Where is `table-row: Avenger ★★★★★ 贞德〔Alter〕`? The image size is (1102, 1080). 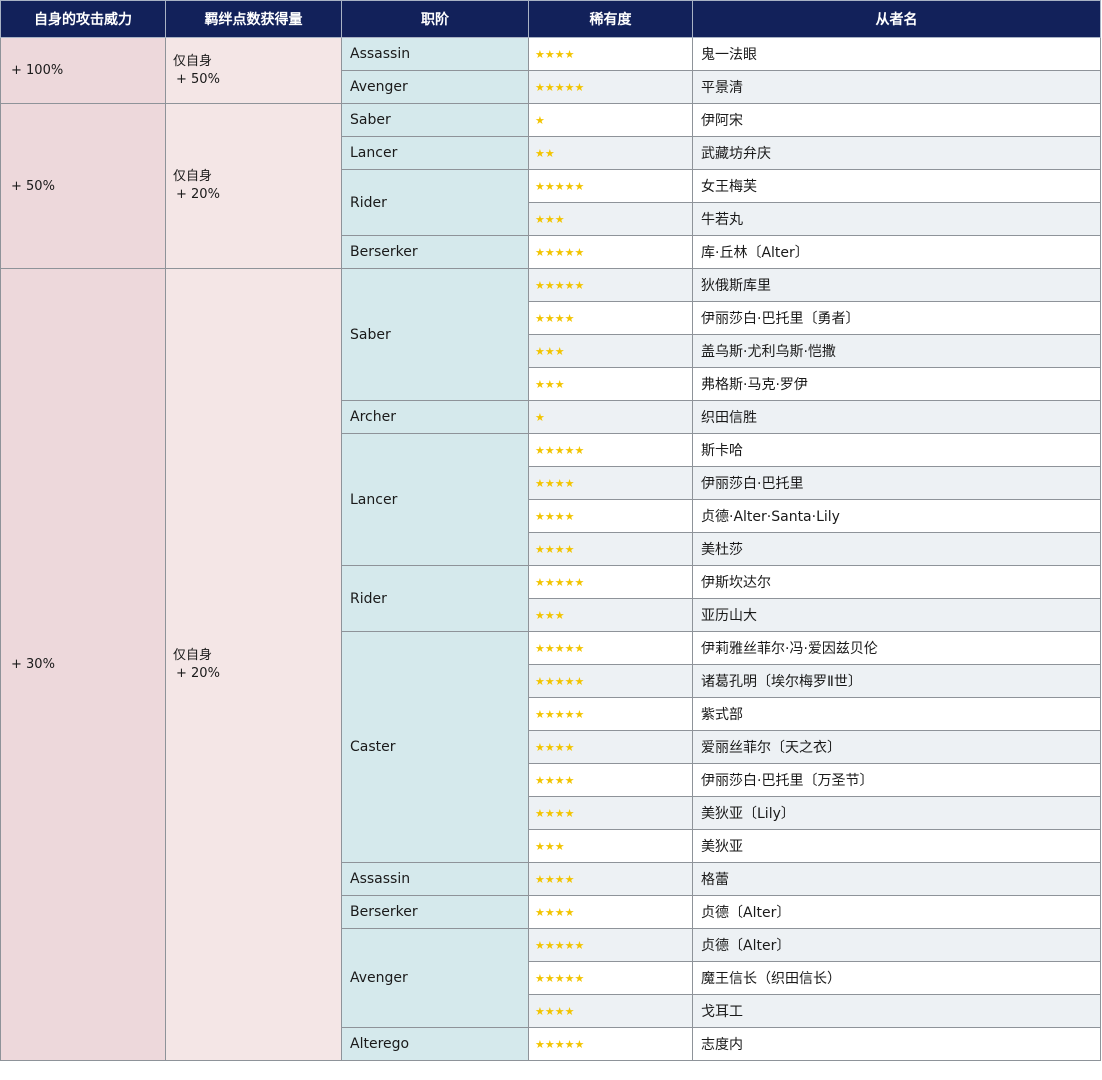 table-row: Avenger ★★★★★ 贞德〔Alter〕 is located at coordinates (551, 978).